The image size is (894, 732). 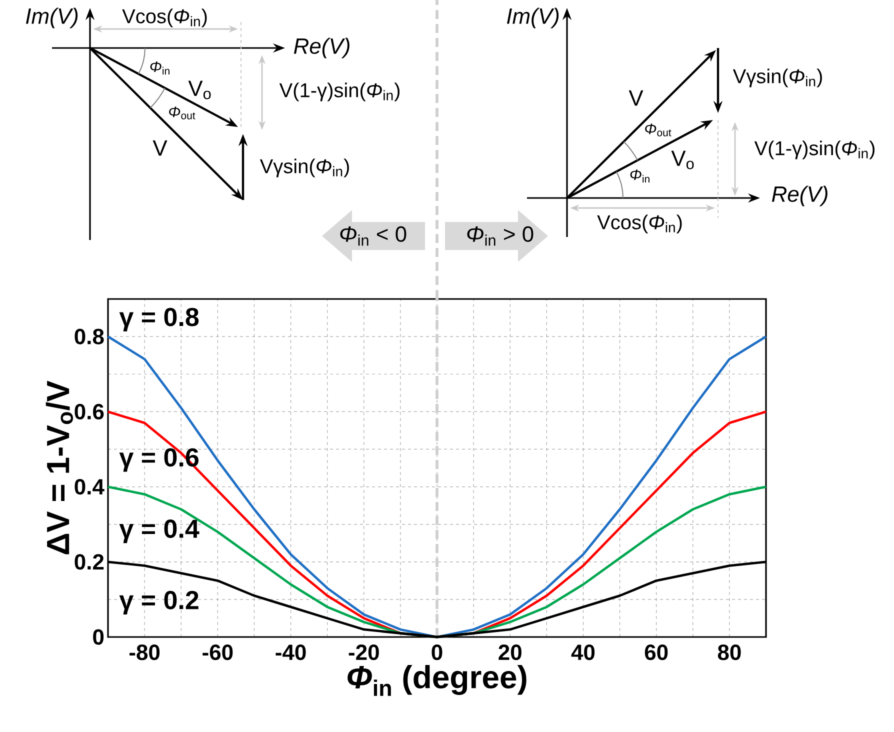 What do you see at coordinates (437, 680) in the screenshot?
I see `x-axis-title: Φ$_{in}$ (degree)` at bounding box center [437, 680].